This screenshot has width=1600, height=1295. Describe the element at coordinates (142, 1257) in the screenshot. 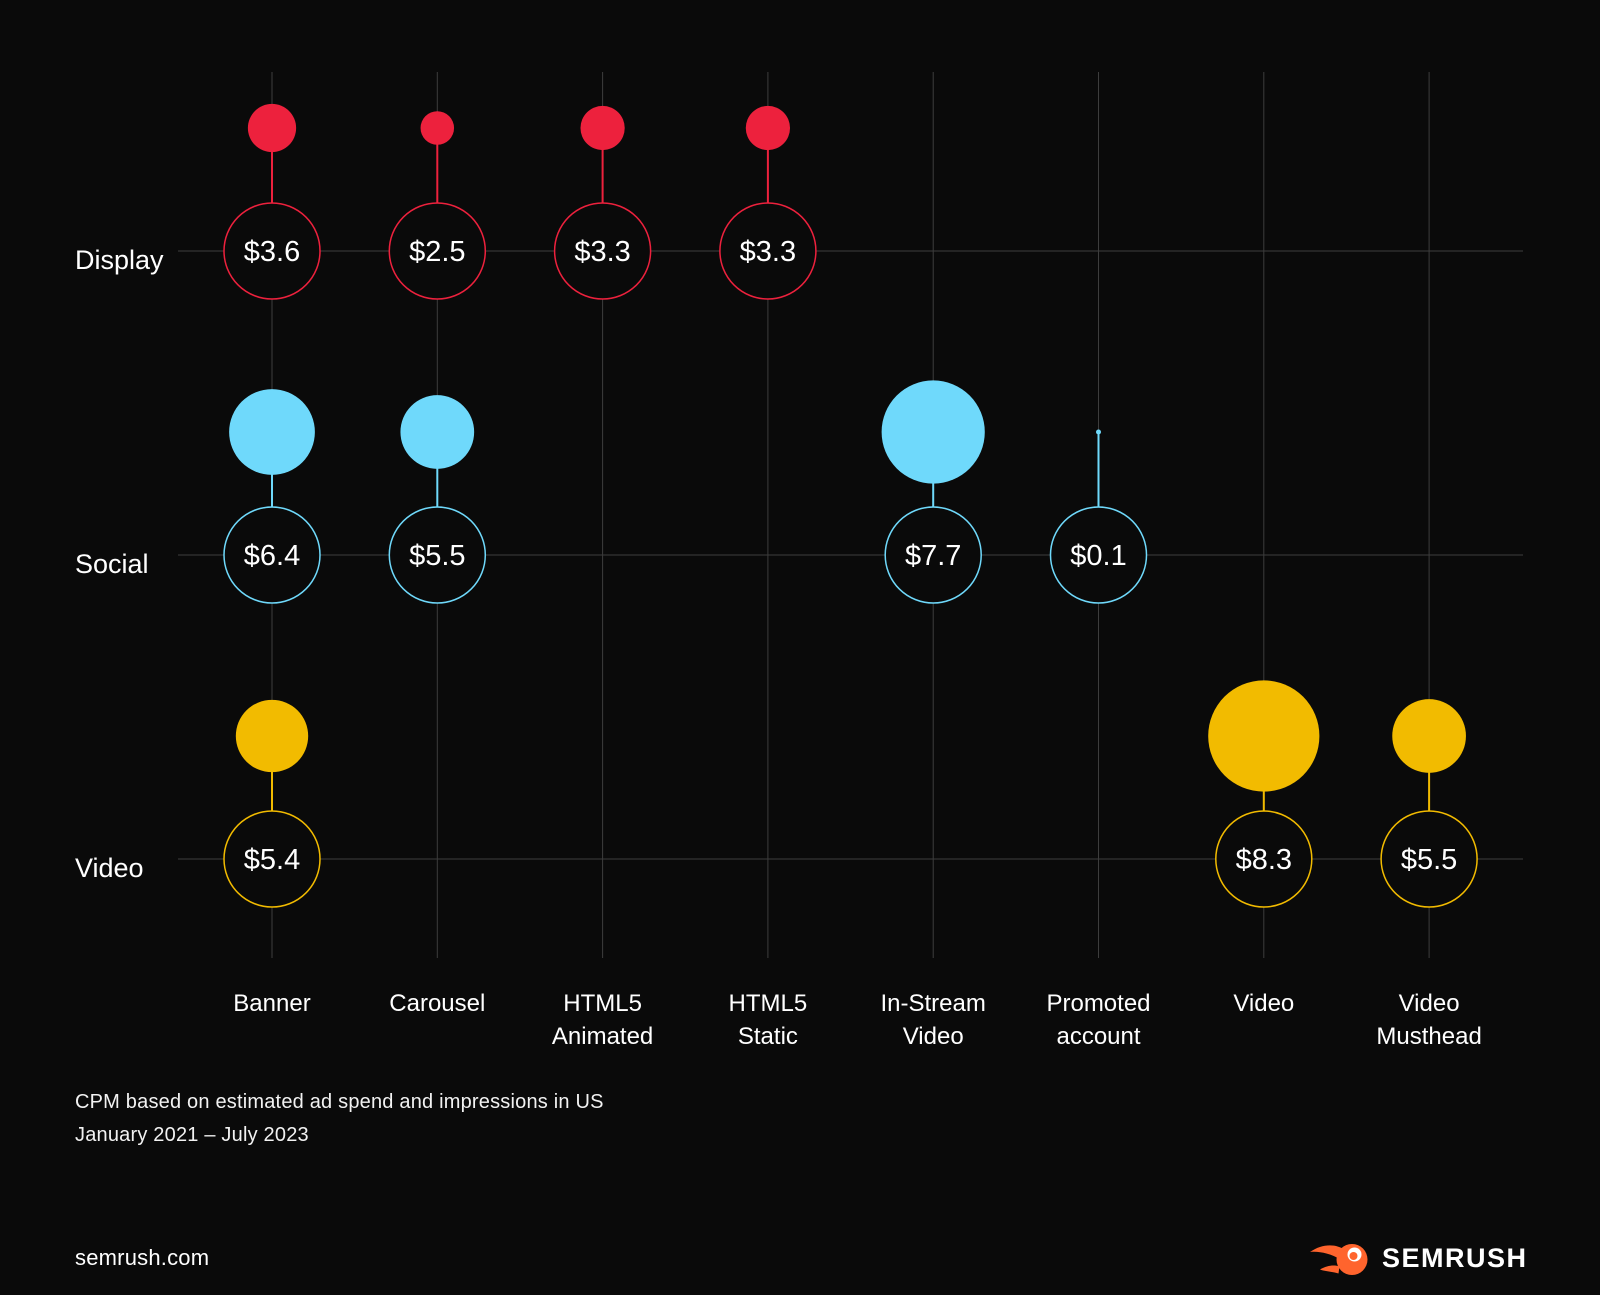

I see `source-url: semrush.com` at that location.